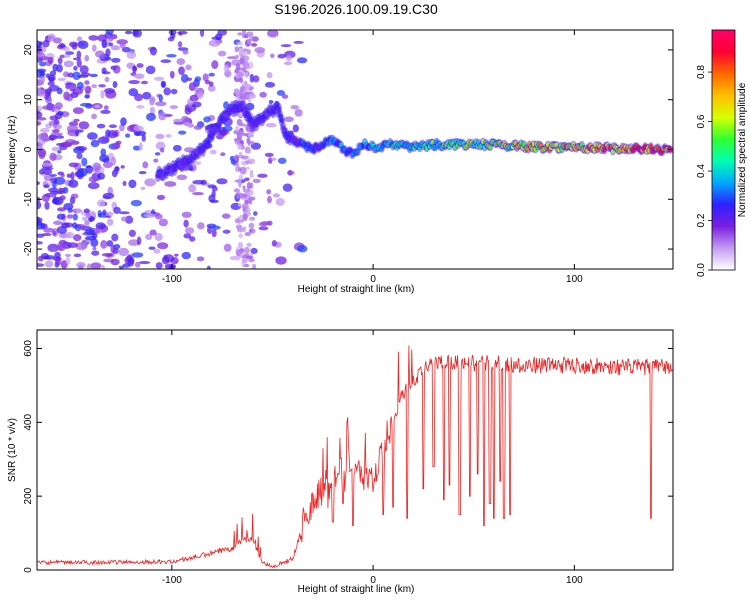 This screenshot has width=750, height=600. Describe the element at coordinates (356, 589) in the screenshot. I see `snr-x-label: Height of straight line (km)` at that location.